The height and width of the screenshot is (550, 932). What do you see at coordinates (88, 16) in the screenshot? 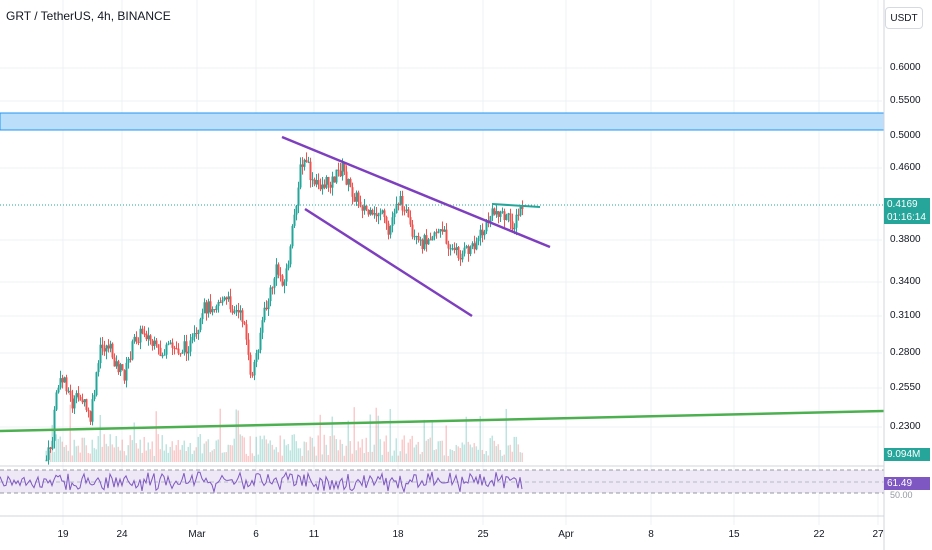
I see `symbol-title: GRT / TetherUS, 4h, BINANCE` at bounding box center [88, 16].